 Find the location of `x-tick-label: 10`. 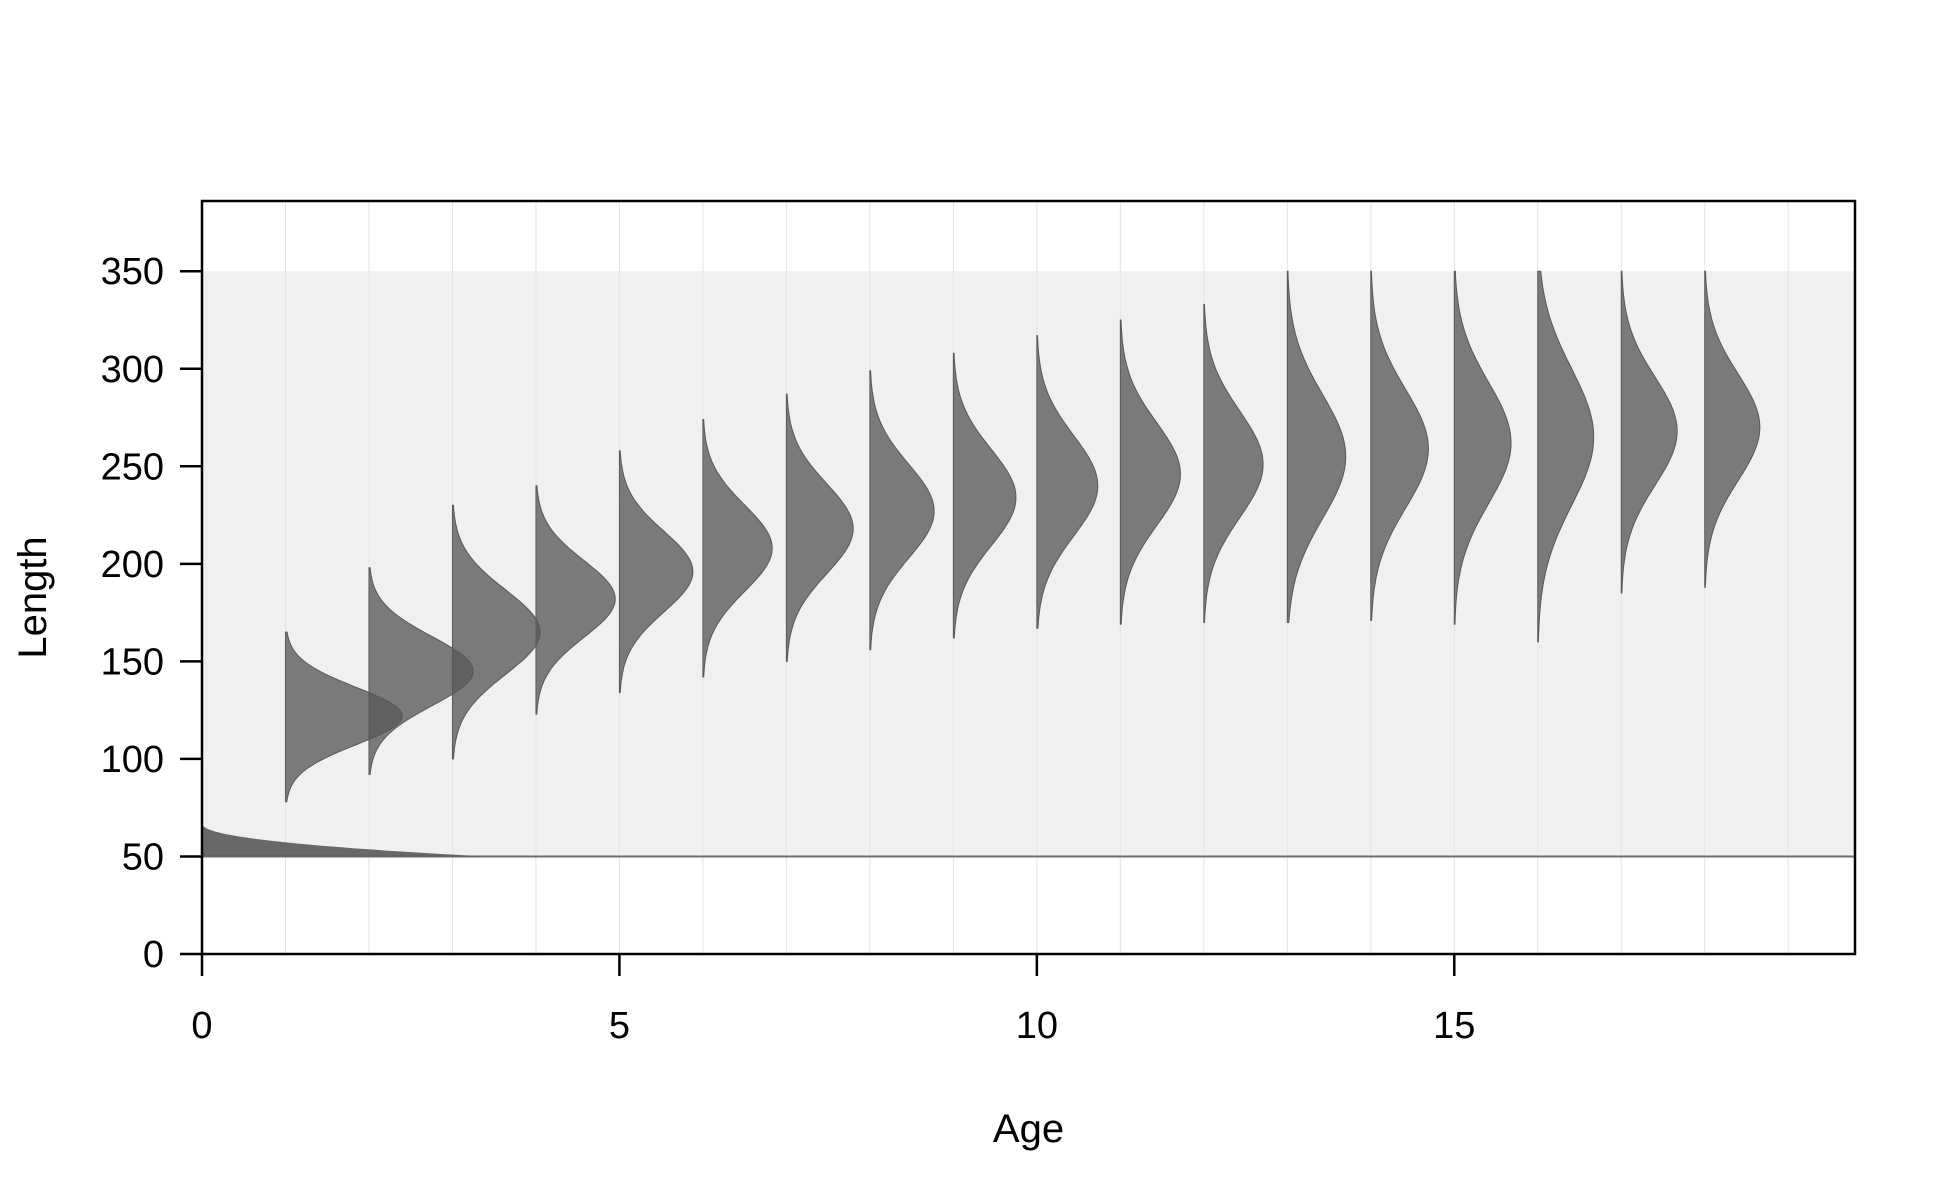

x-tick-label: 10 is located at coordinates (1037, 1026).